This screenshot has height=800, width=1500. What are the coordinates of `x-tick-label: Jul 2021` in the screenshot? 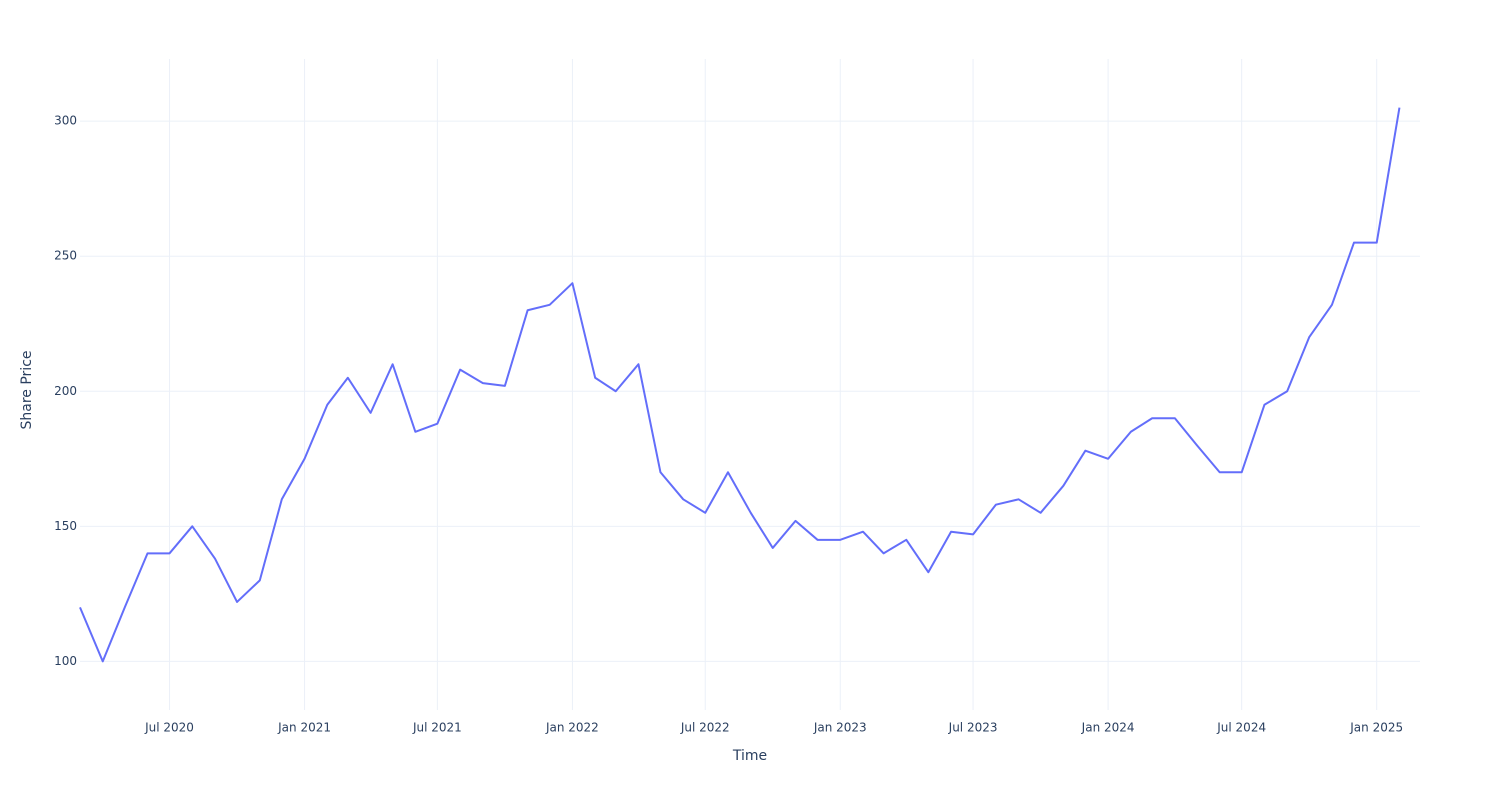 It's located at (437, 728).